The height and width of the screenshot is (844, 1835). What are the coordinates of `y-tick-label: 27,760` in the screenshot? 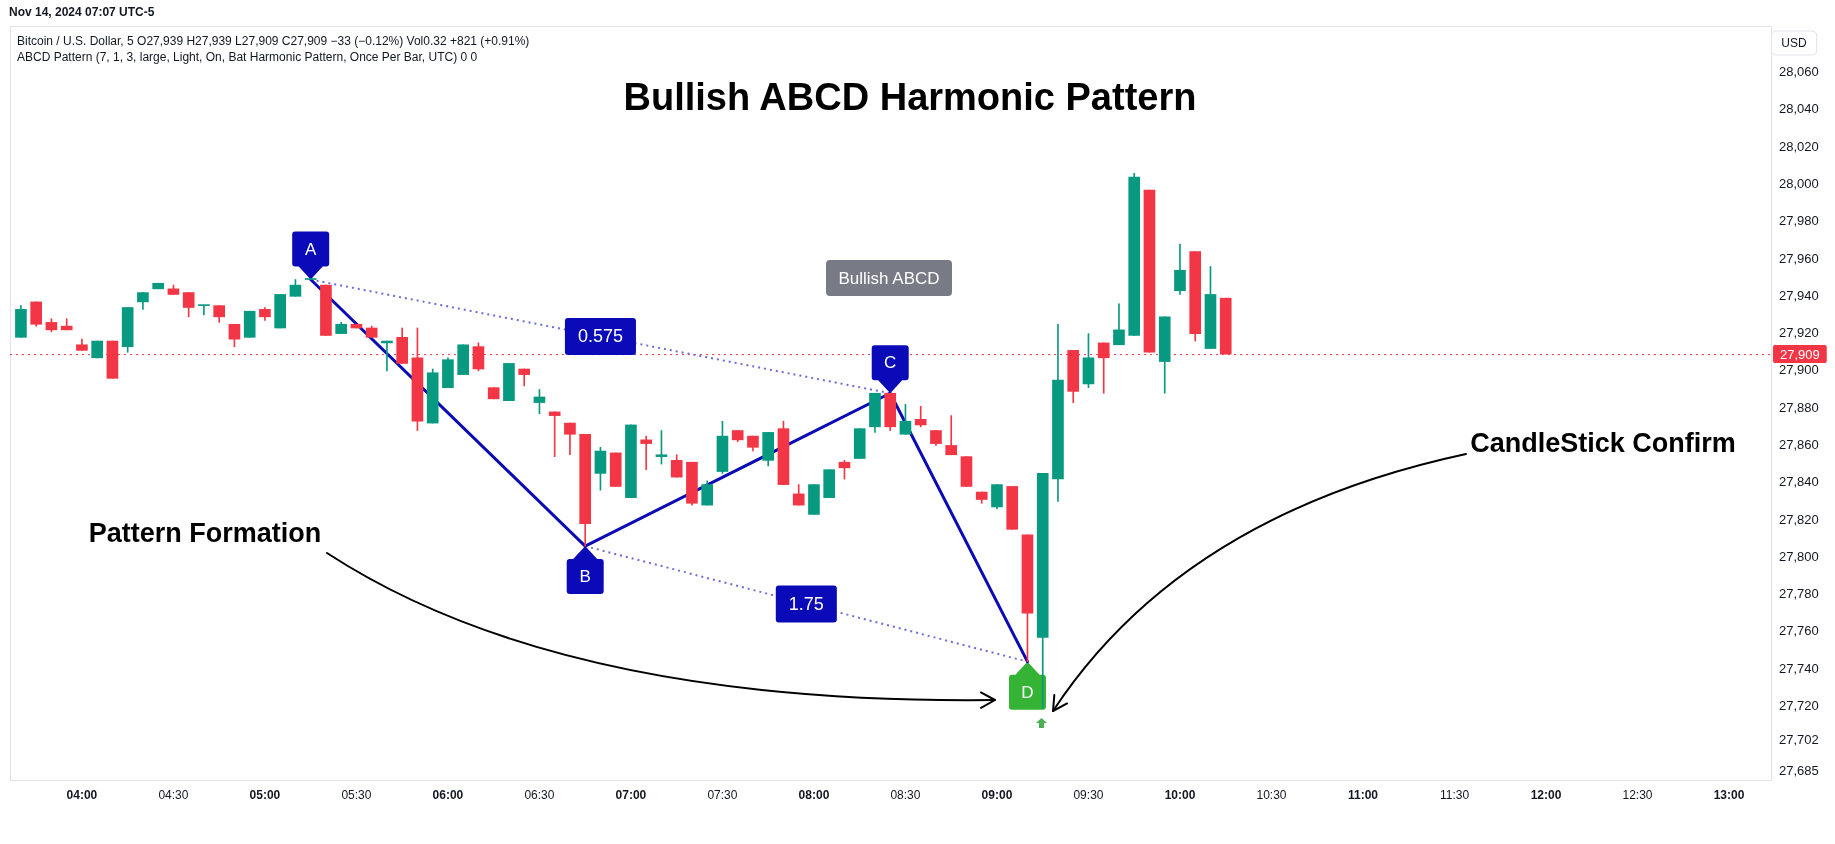 It's located at (1799, 631).